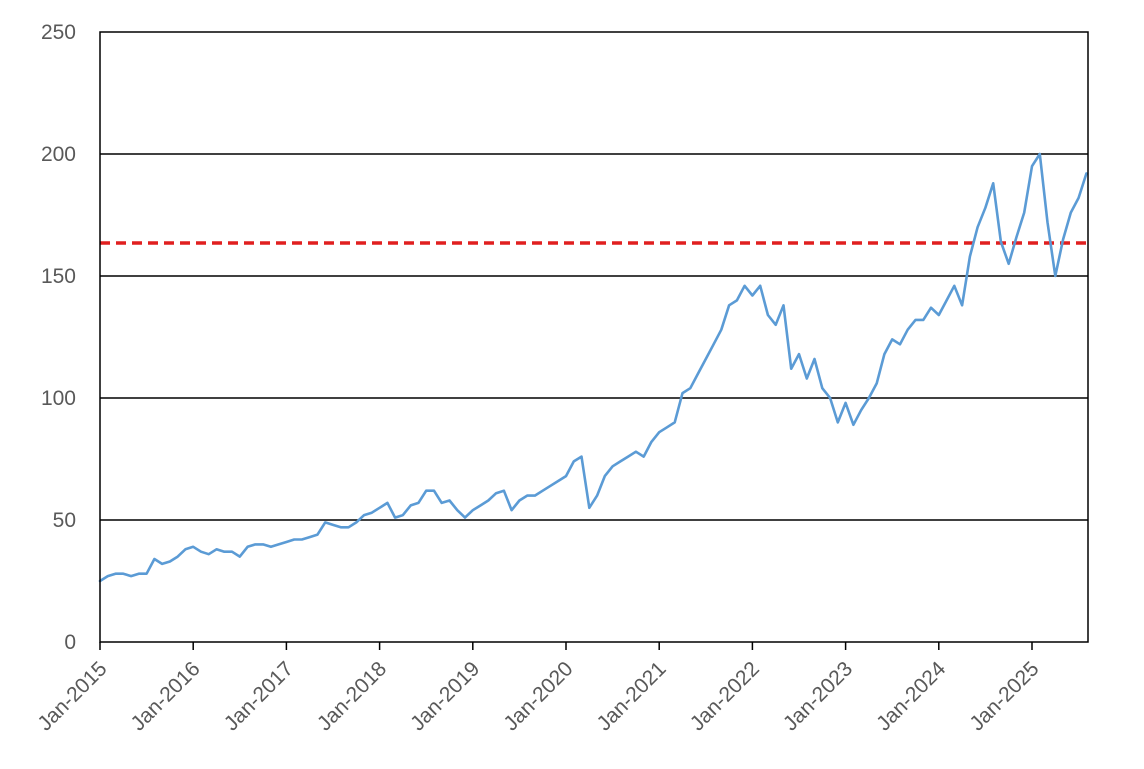 The image size is (1144, 769). What do you see at coordinates (58, 276) in the screenshot?
I see `y-tick-label: 150` at bounding box center [58, 276].